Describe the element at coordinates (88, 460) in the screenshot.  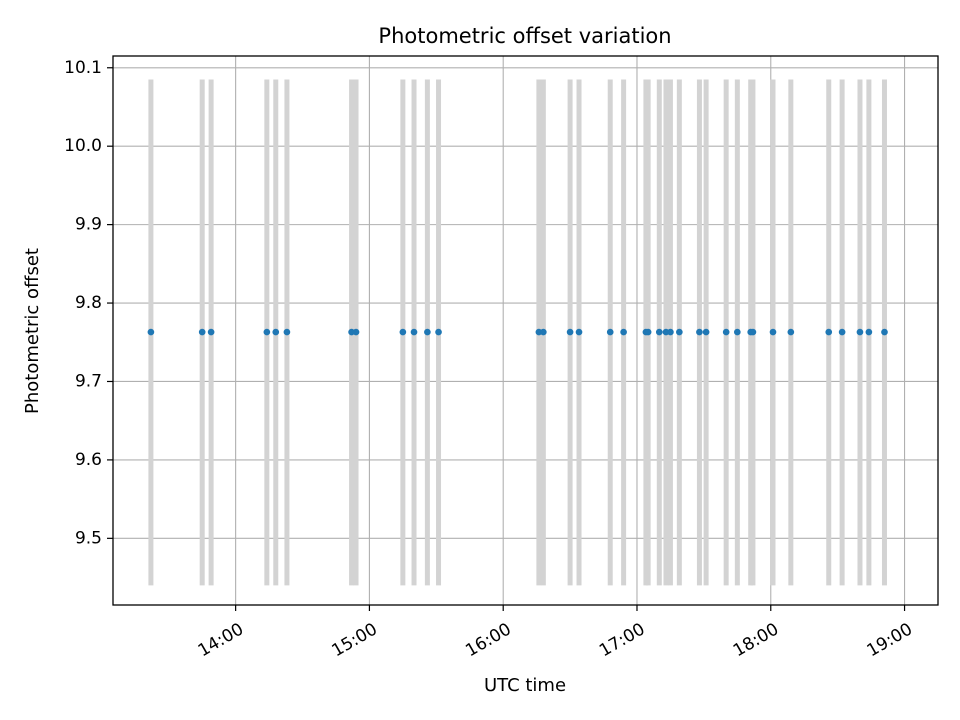
I see `y-tick-label: 9.6` at that location.